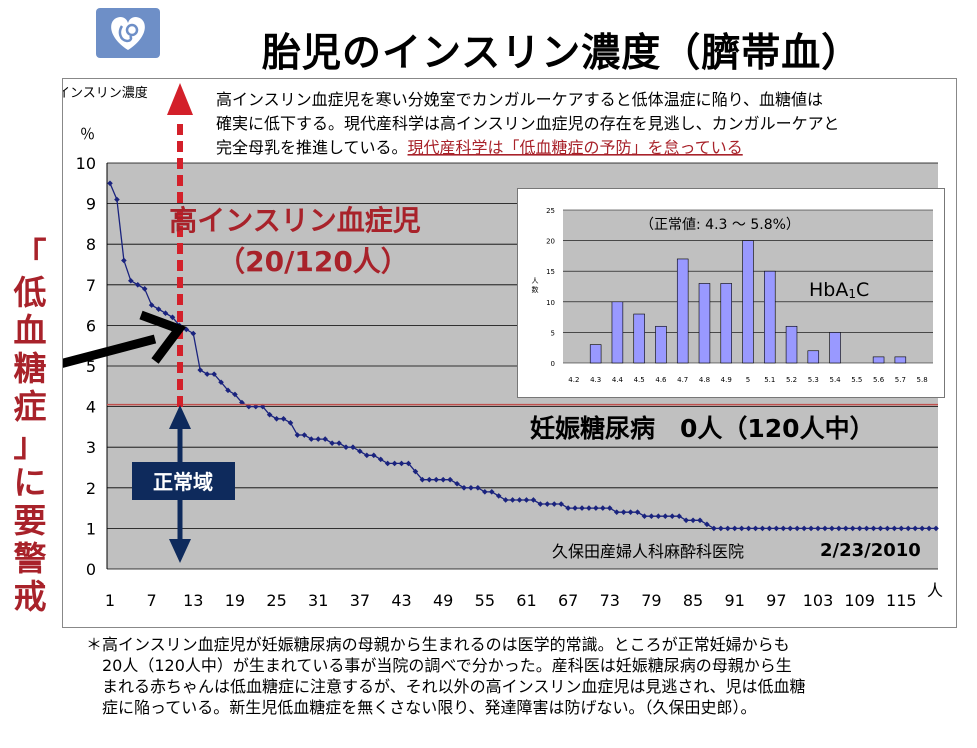 The width and height of the screenshot is (977, 748). I want to click on warning-char: 要, so click(30, 520).